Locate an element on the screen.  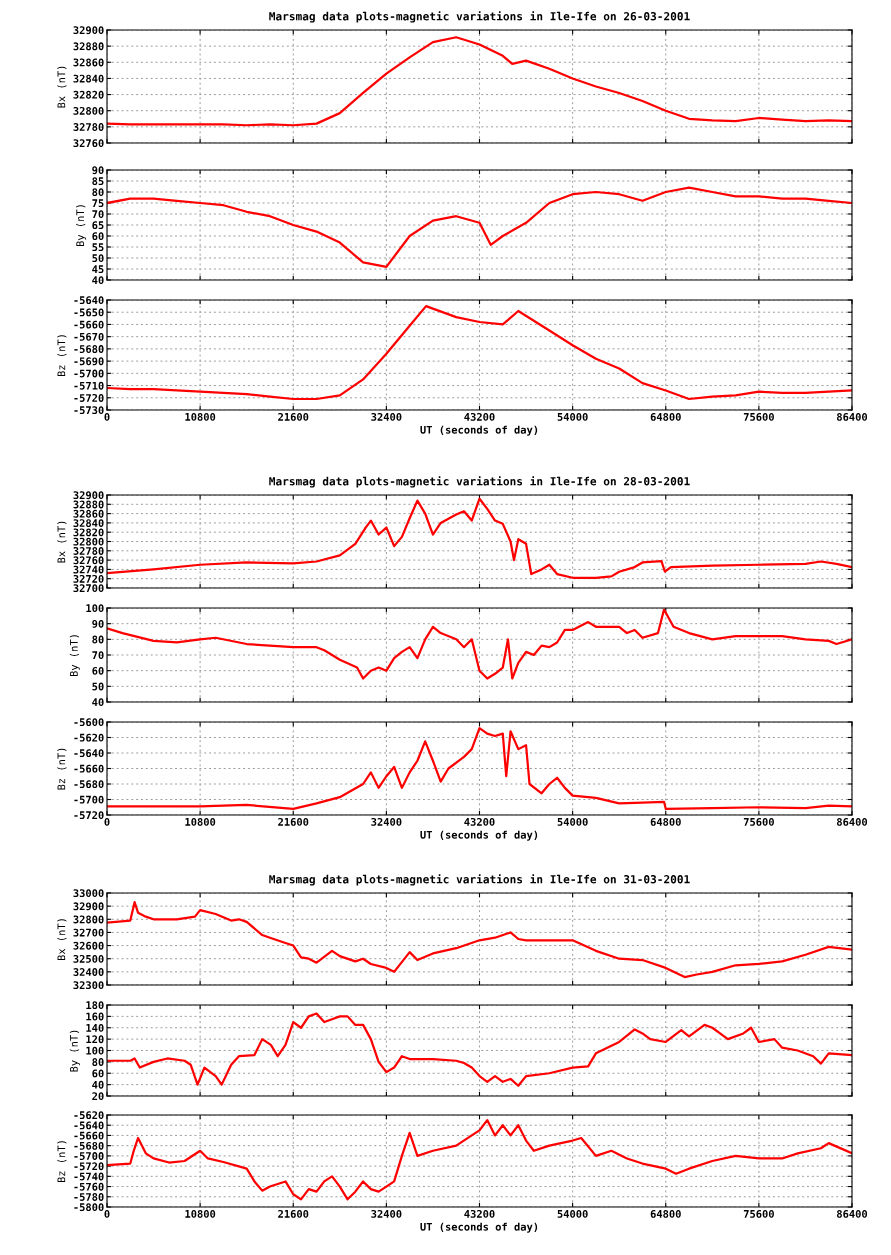
y-tick-label: -5650 is located at coordinates (89, 312).